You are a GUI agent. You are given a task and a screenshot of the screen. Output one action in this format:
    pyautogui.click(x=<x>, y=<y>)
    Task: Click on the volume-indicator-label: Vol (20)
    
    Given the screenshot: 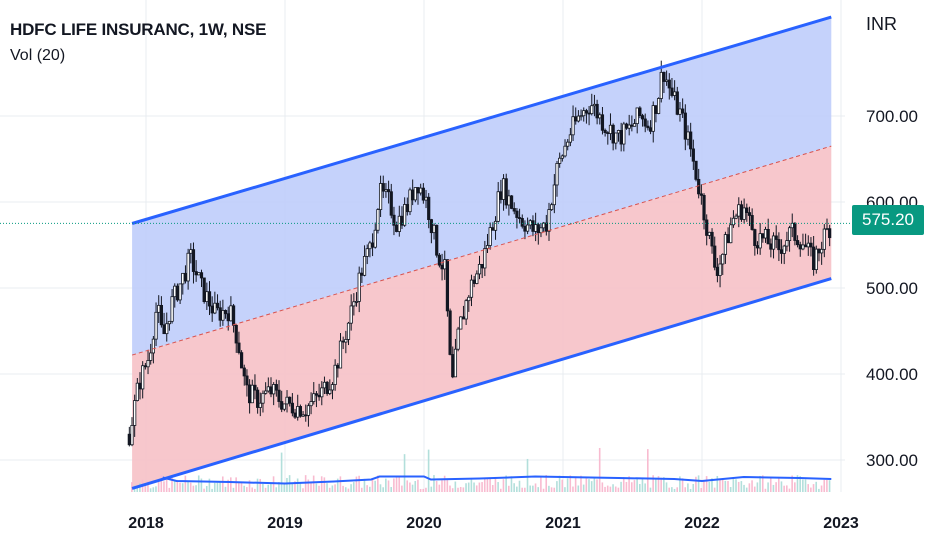 What is the action you would take?
    pyautogui.click(x=38, y=55)
    